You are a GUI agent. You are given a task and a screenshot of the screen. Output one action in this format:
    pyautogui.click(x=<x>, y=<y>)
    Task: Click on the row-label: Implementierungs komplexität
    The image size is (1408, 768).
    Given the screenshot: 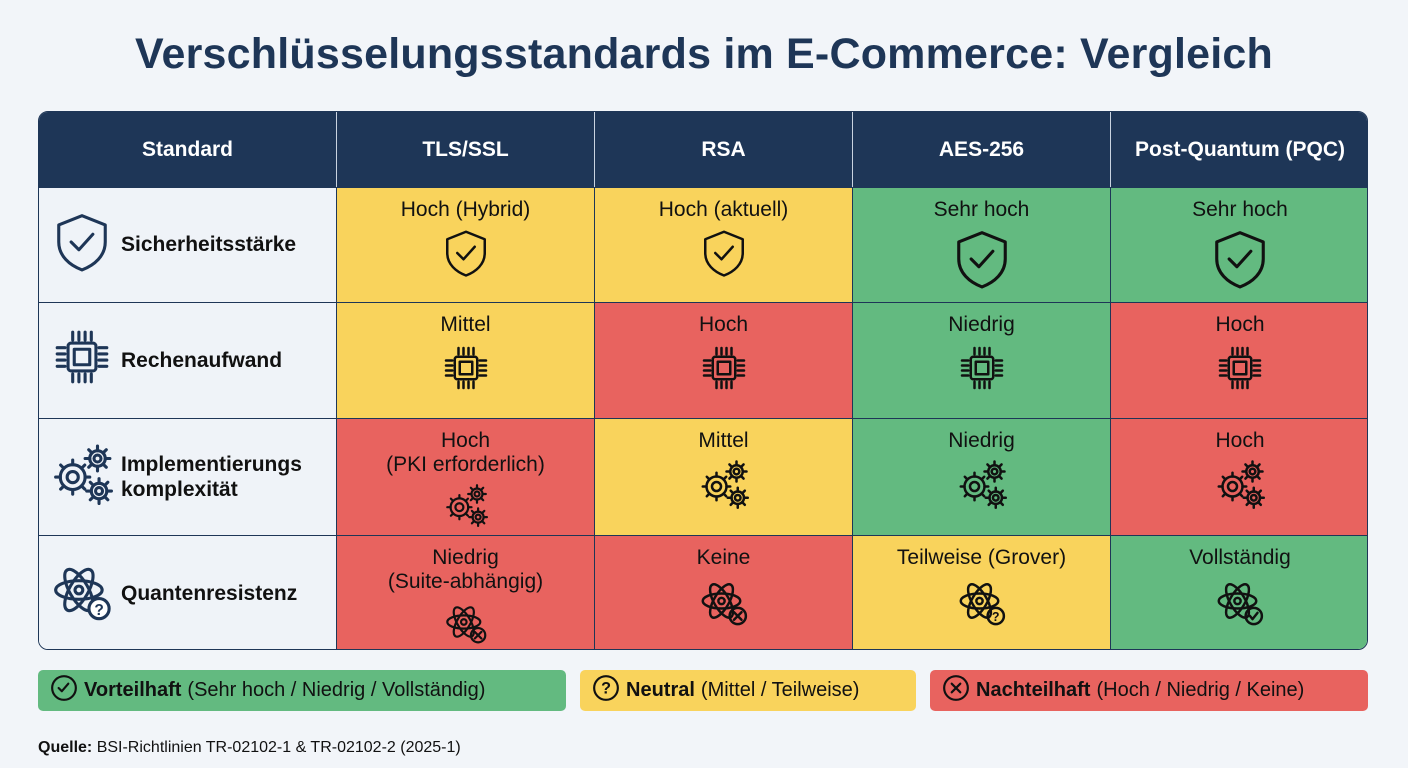 What is the action you would take?
    pyautogui.click(x=187, y=476)
    